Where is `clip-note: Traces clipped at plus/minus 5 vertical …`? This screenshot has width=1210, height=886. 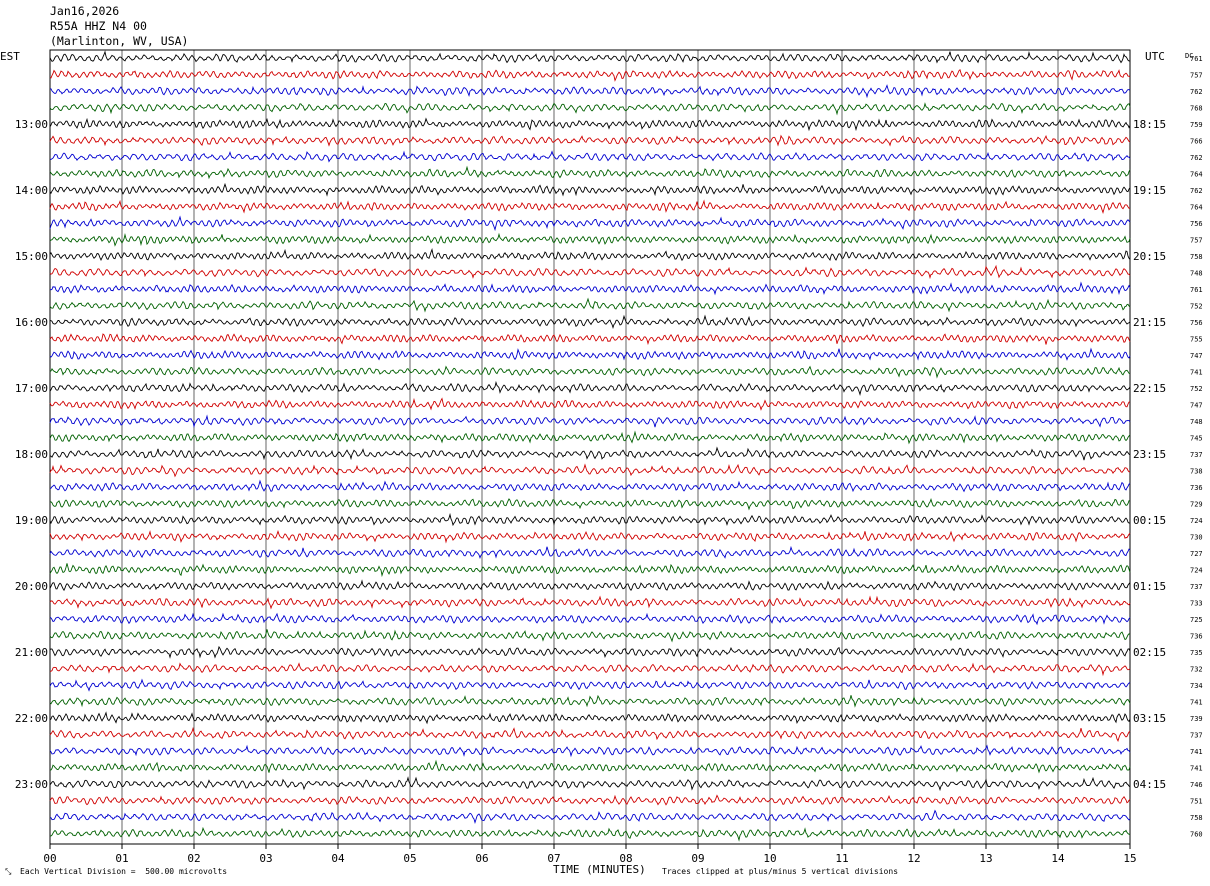 clip-note: Traces clipped at plus/minus 5 vertical … is located at coordinates (780, 871).